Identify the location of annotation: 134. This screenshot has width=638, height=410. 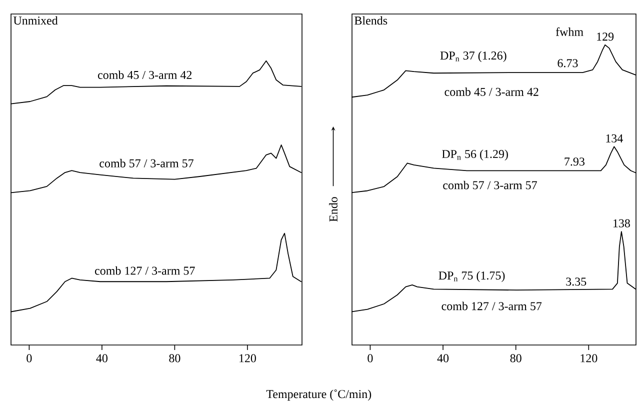
(614, 138).